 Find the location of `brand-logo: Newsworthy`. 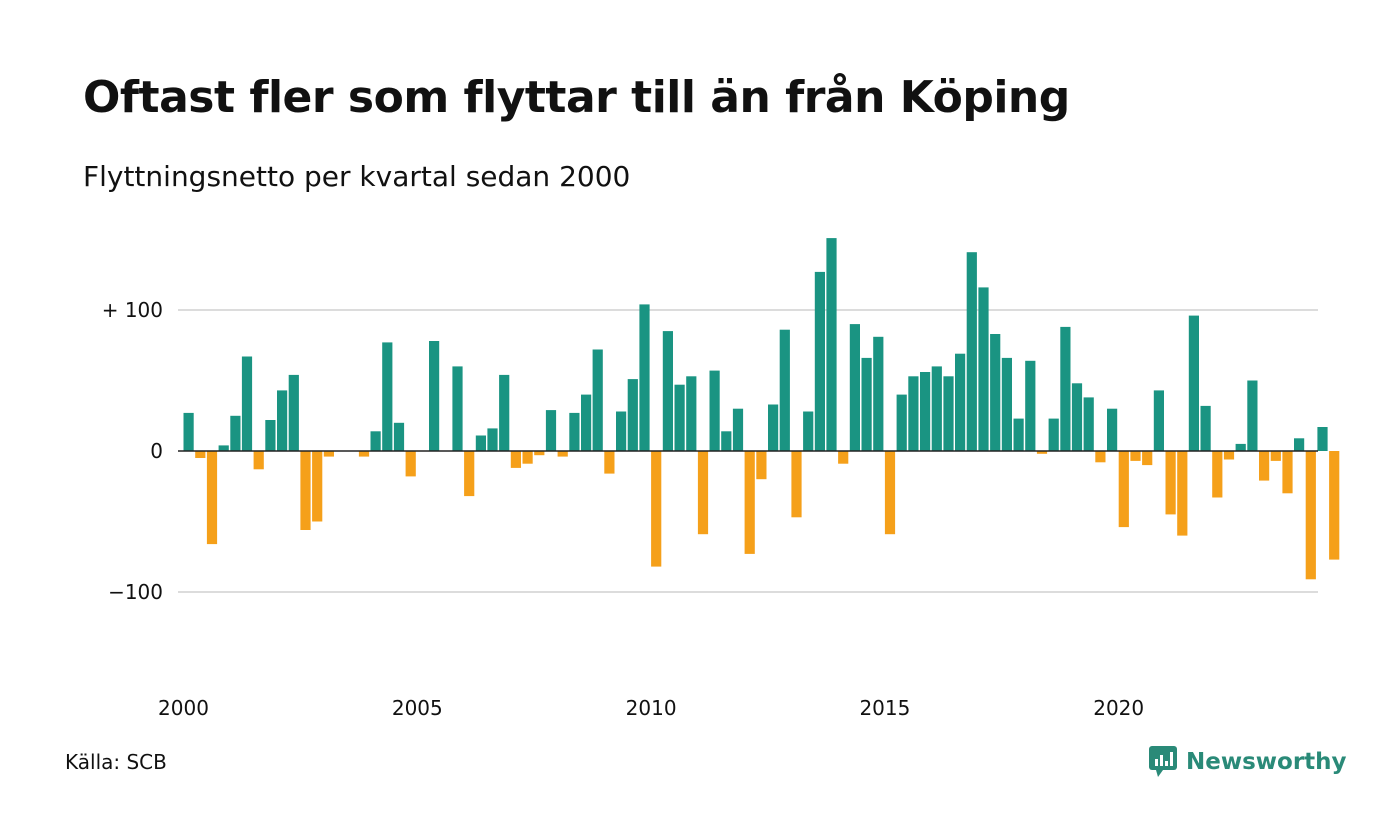

brand-logo: Newsworthy is located at coordinates (1247, 762).